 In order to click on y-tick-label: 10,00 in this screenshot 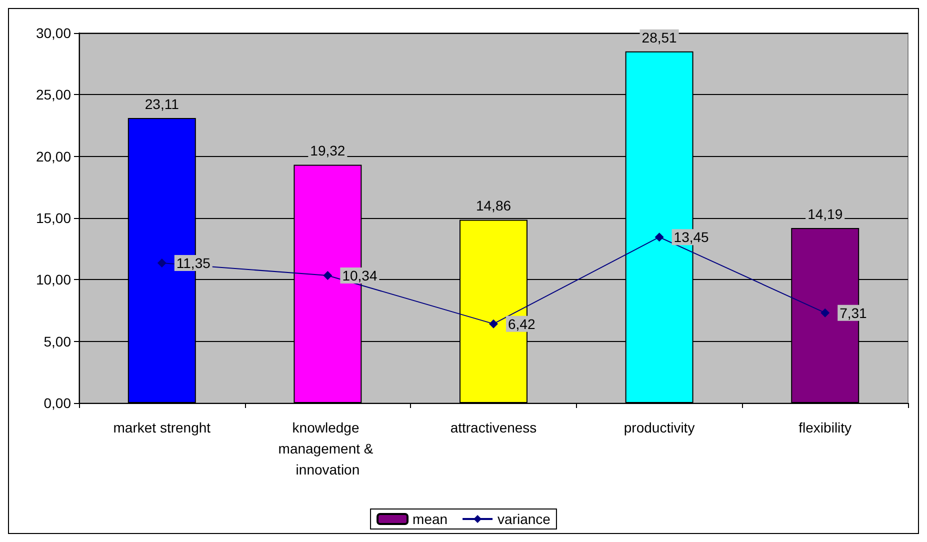, I will do `click(54, 280)`.